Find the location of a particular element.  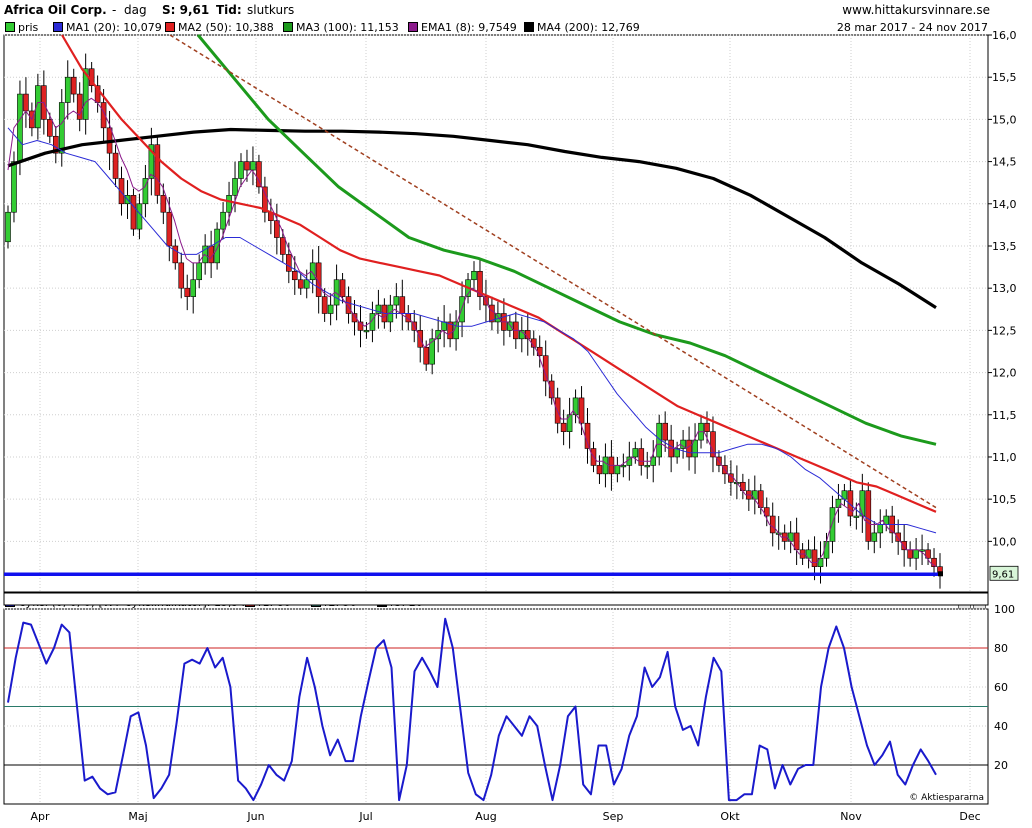

legend-item: pris is located at coordinates (21, 27).